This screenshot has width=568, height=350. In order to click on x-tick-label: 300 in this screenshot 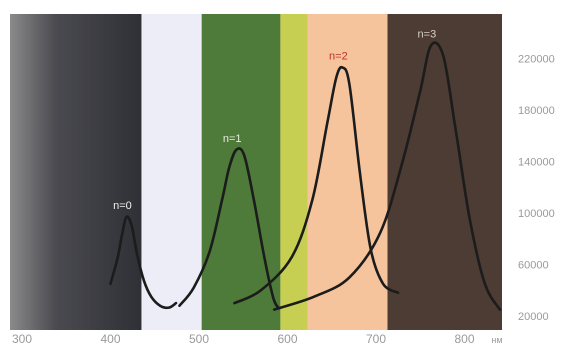, I will do `click(22, 339)`.